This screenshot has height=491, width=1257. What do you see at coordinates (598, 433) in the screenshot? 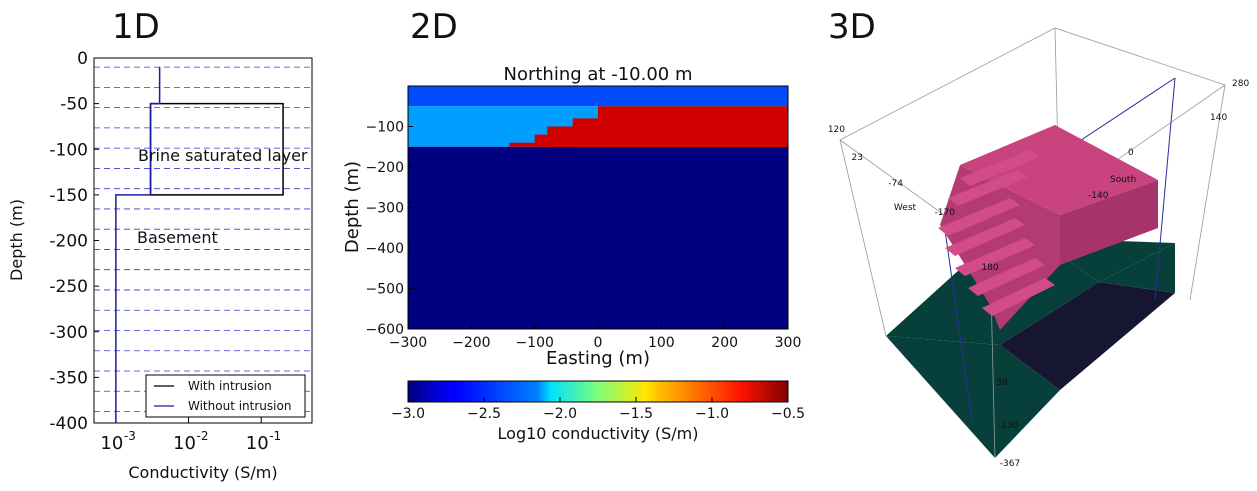
I see `colorbar-label: Log10 conductivity (S/m)` at bounding box center [598, 433].